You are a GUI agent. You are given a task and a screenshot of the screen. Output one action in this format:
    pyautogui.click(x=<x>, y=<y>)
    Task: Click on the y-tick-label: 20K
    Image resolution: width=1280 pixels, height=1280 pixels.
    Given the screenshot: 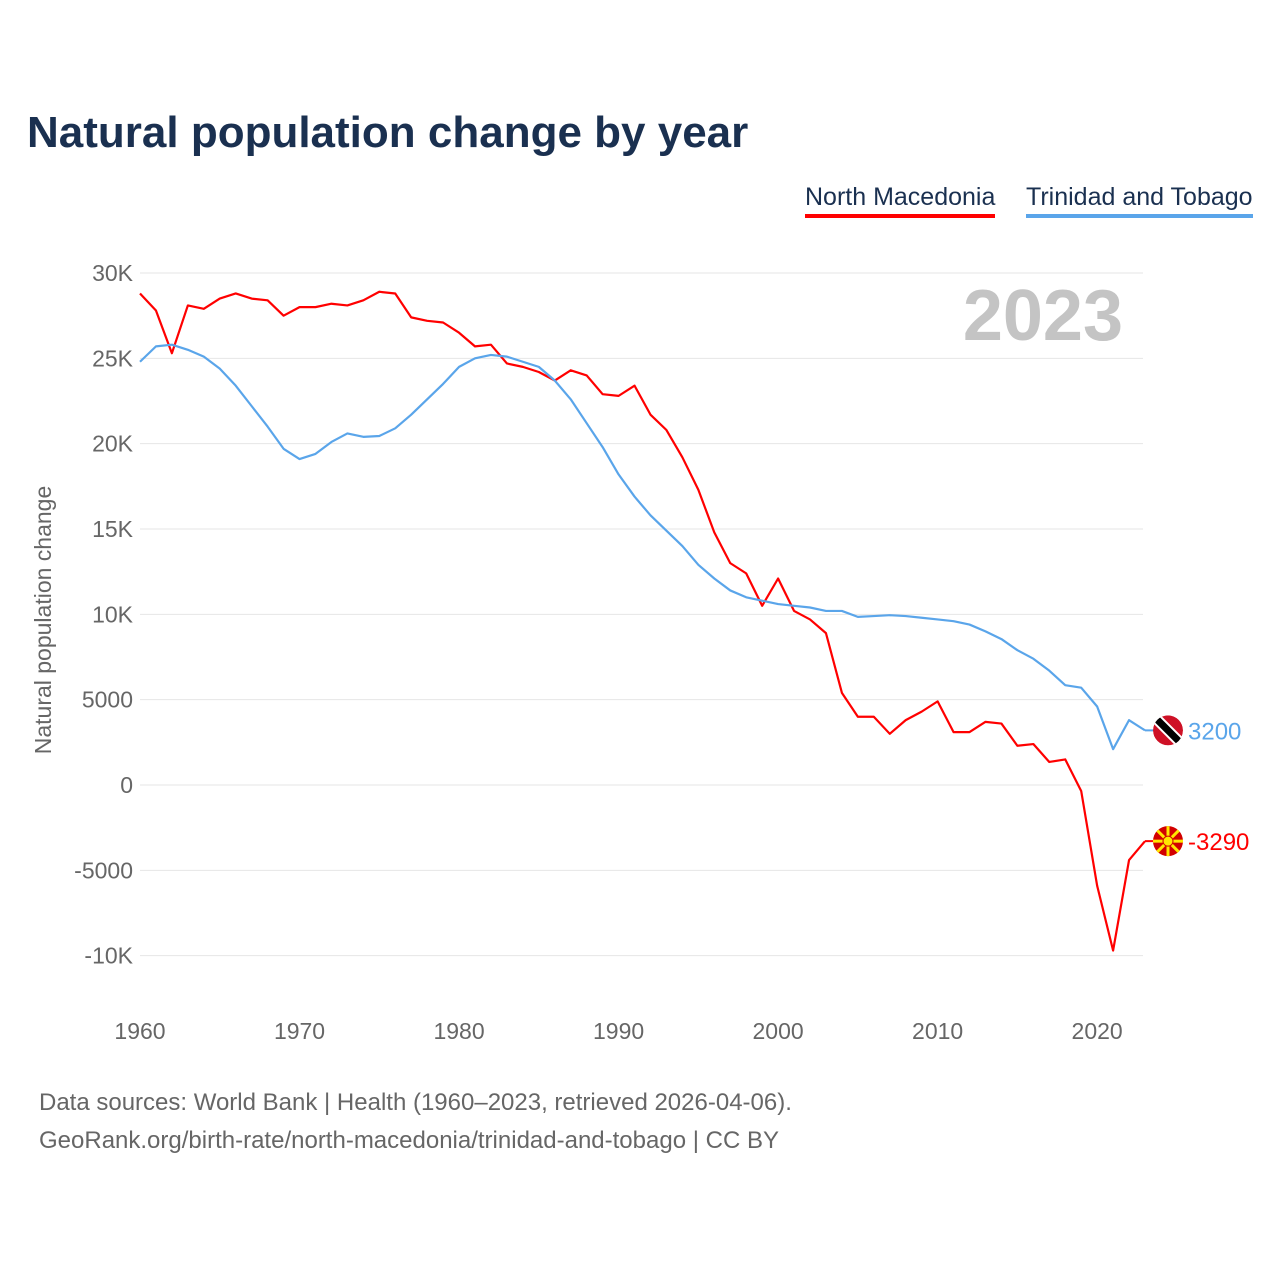 What is the action you would take?
    pyautogui.click(x=113, y=444)
    